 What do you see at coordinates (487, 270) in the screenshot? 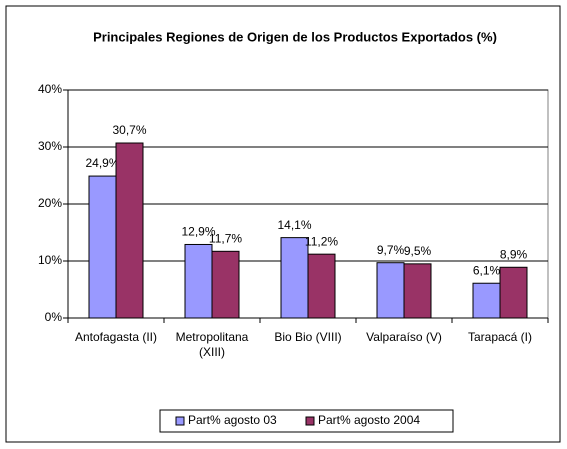
I see `data-label: 6,1%` at bounding box center [487, 270].